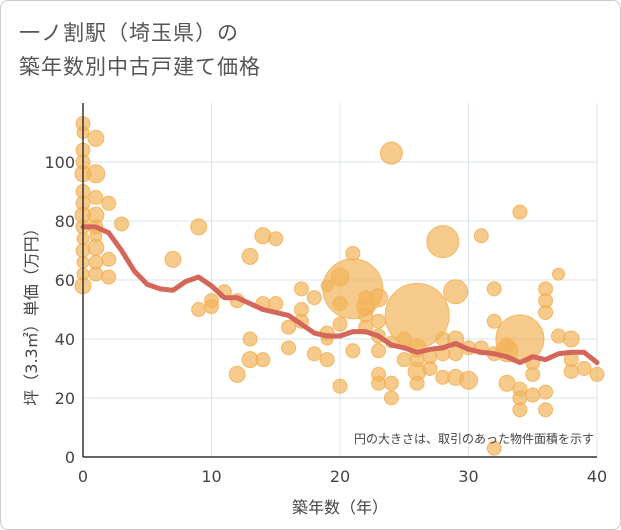 Image resolution: width=621 pixels, height=530 pixels. Describe the element at coordinates (340, 476) in the screenshot. I see `x-tick-label: 20` at that location.